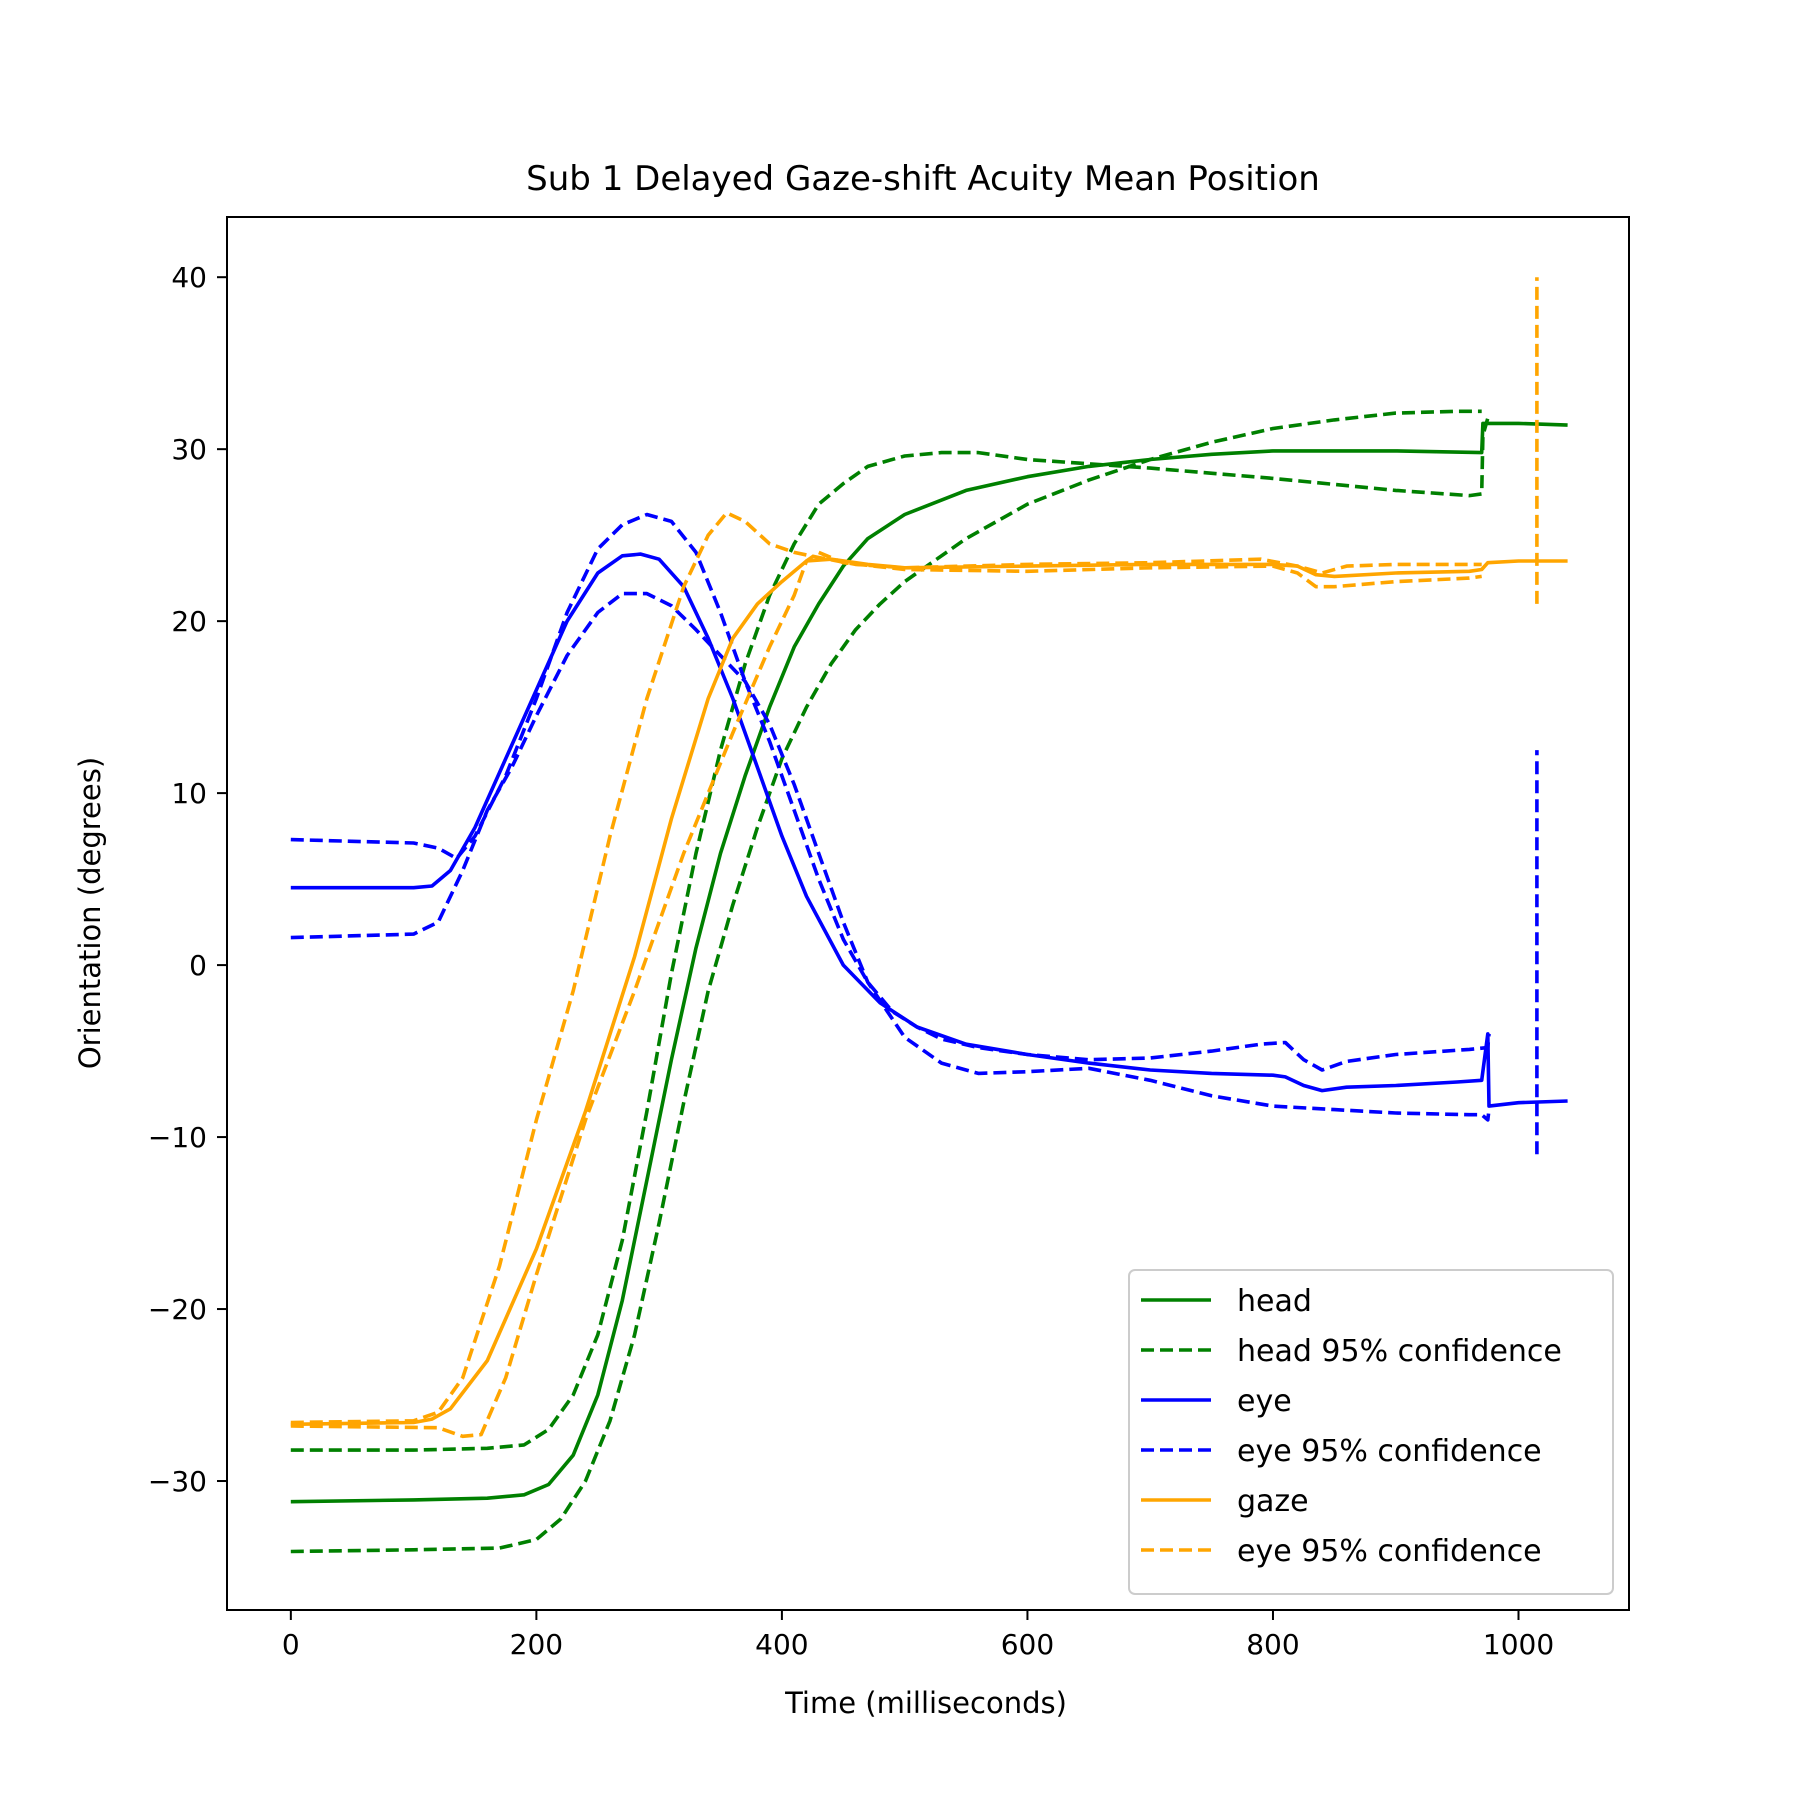  What do you see at coordinates (536, 1644) in the screenshot?
I see `x-tick-label-1: 200` at bounding box center [536, 1644].